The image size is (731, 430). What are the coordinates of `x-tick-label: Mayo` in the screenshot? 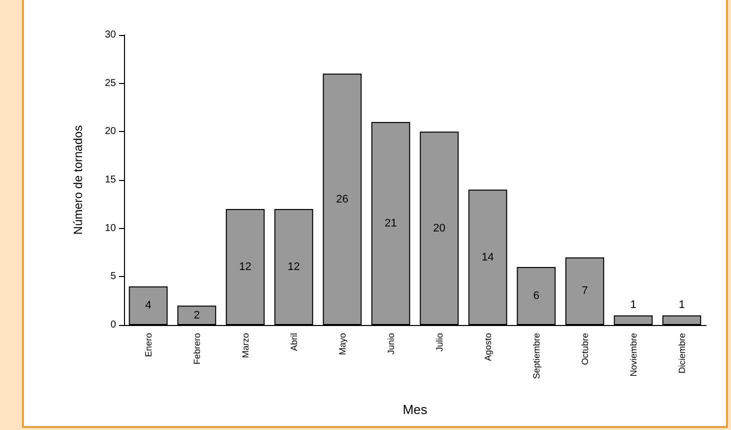 It's located at (342, 344).